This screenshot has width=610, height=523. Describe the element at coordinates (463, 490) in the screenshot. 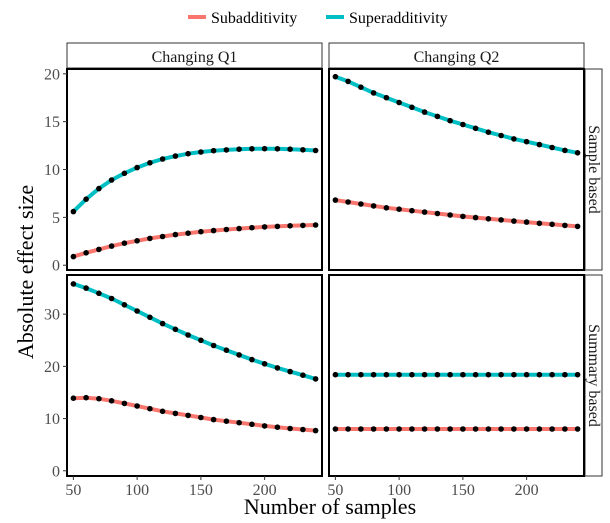

I see `x-tick-label: 150` at that location.